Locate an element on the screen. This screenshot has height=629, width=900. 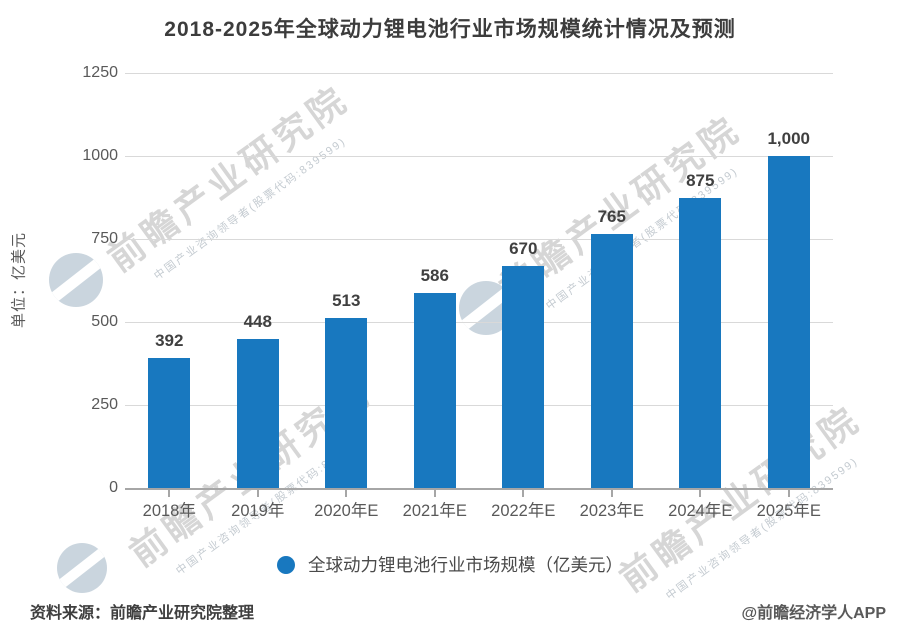
bar-cell: 670 is located at coordinates (523, 285).